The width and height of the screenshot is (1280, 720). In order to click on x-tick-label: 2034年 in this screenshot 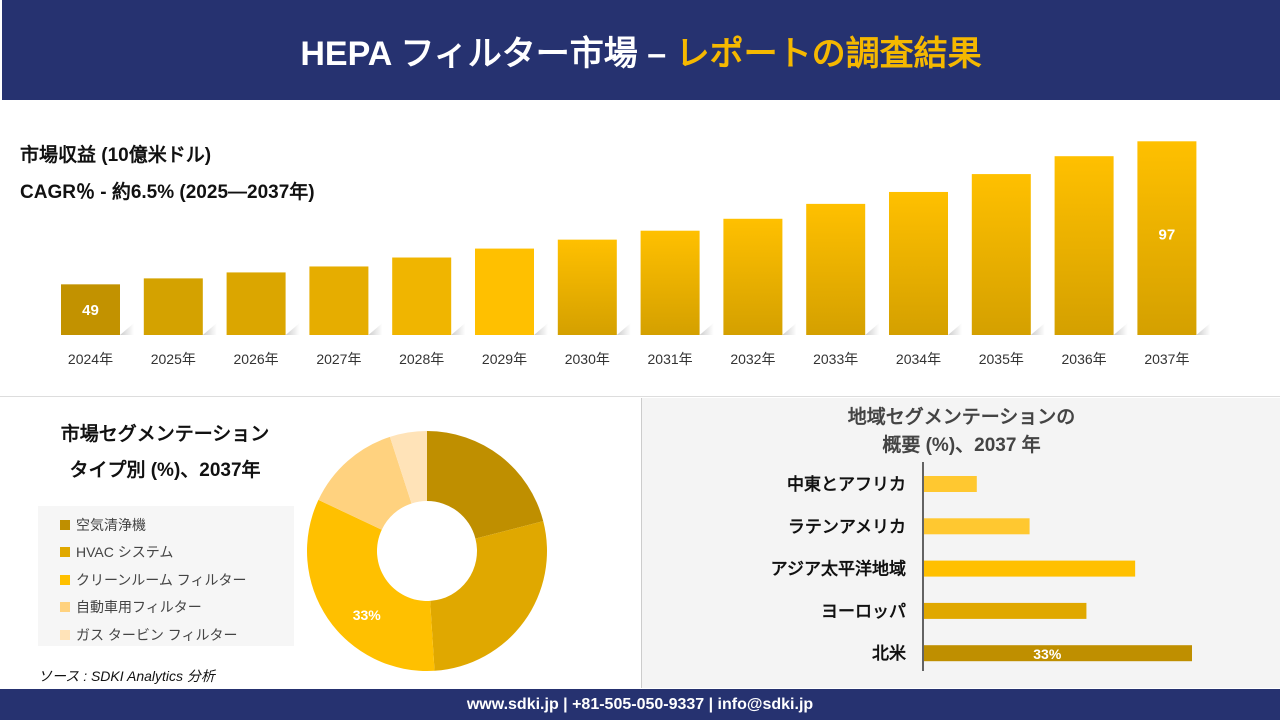, I will do `click(918, 359)`.